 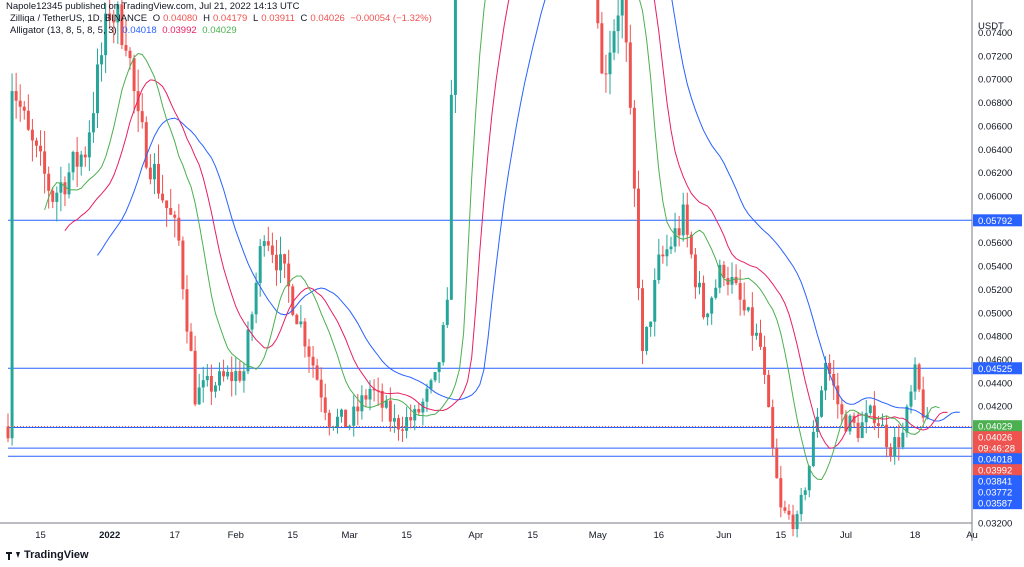 What do you see at coordinates (219, 30) in the screenshot?
I see `lips-value: 0.04029` at bounding box center [219, 30].